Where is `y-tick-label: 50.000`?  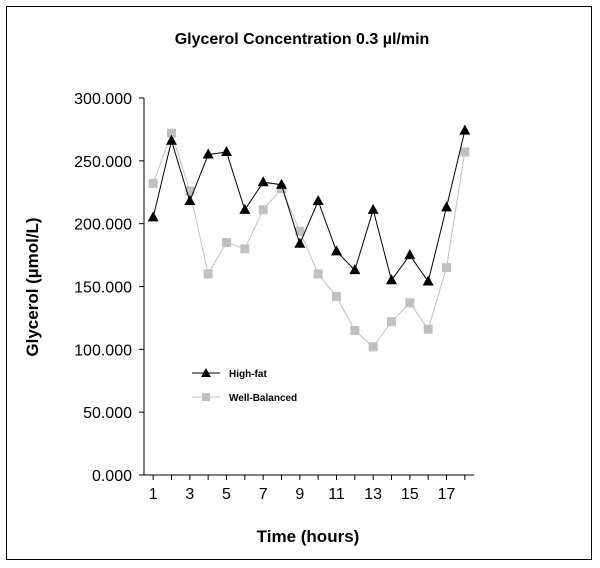
y-tick-label: 50.000 is located at coordinates (107, 413).